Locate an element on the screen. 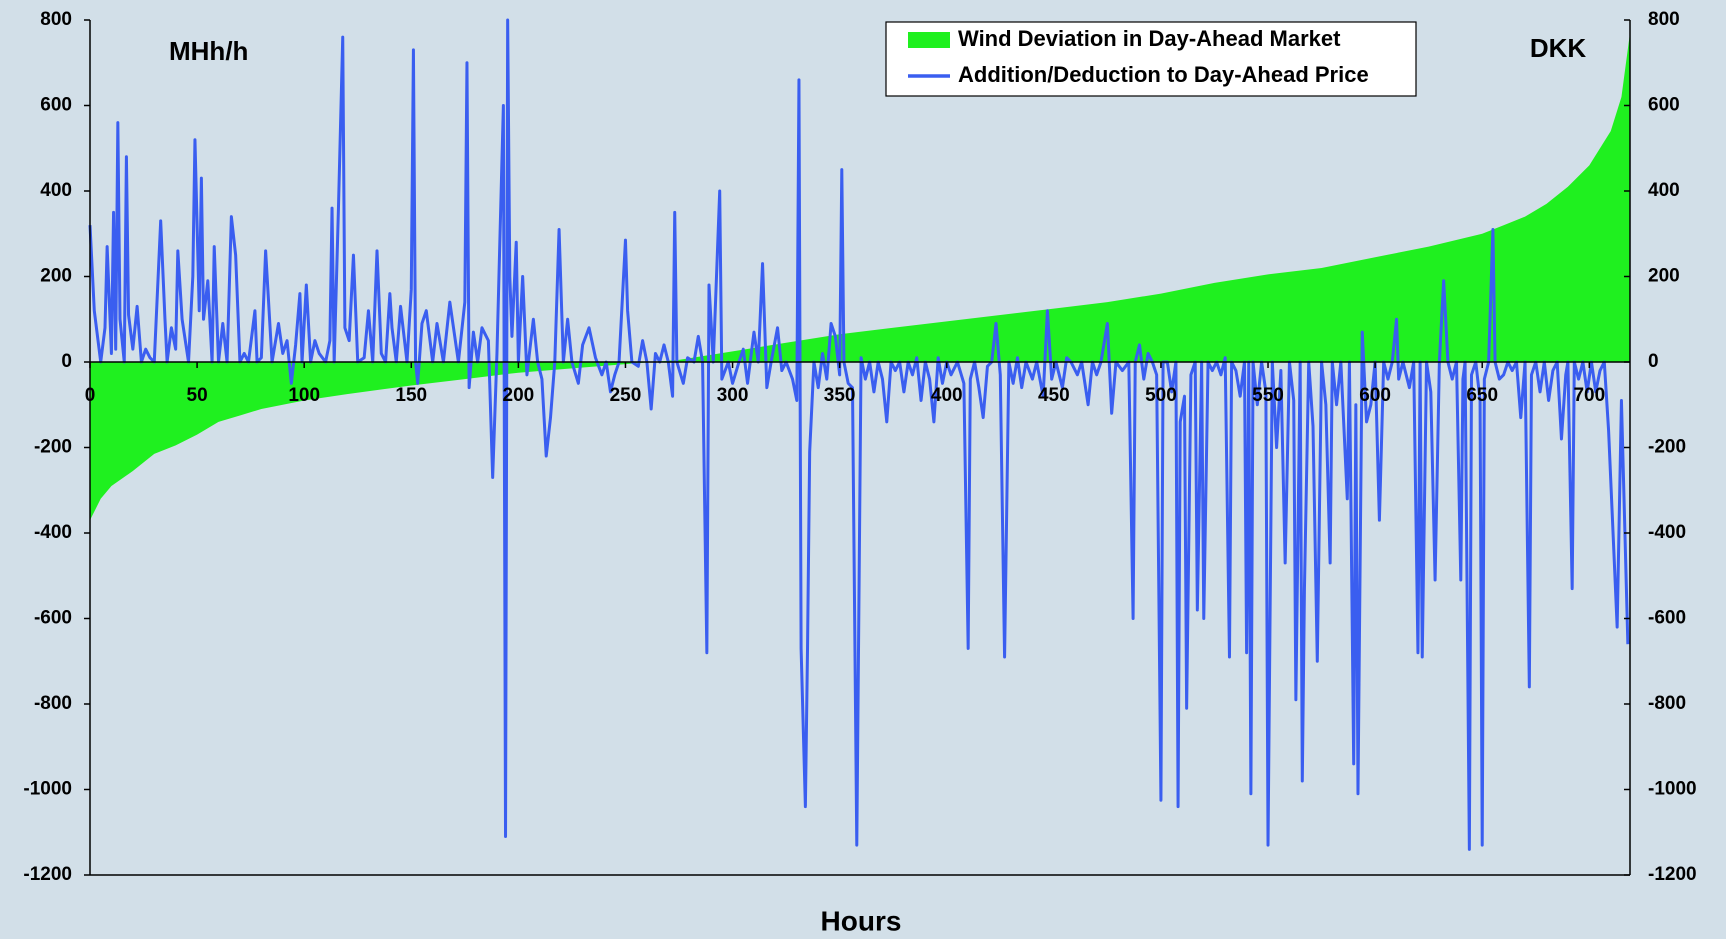 The height and width of the screenshot is (939, 1726). y-tick-label: -400 is located at coordinates (53, 532).